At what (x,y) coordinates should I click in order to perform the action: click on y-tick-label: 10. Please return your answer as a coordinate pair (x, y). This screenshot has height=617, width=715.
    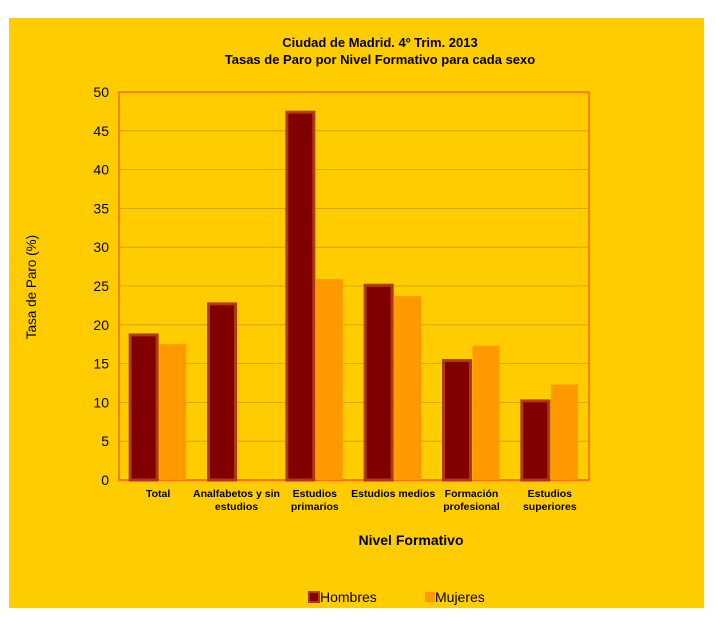
    Looking at the image, I should click on (101, 402).